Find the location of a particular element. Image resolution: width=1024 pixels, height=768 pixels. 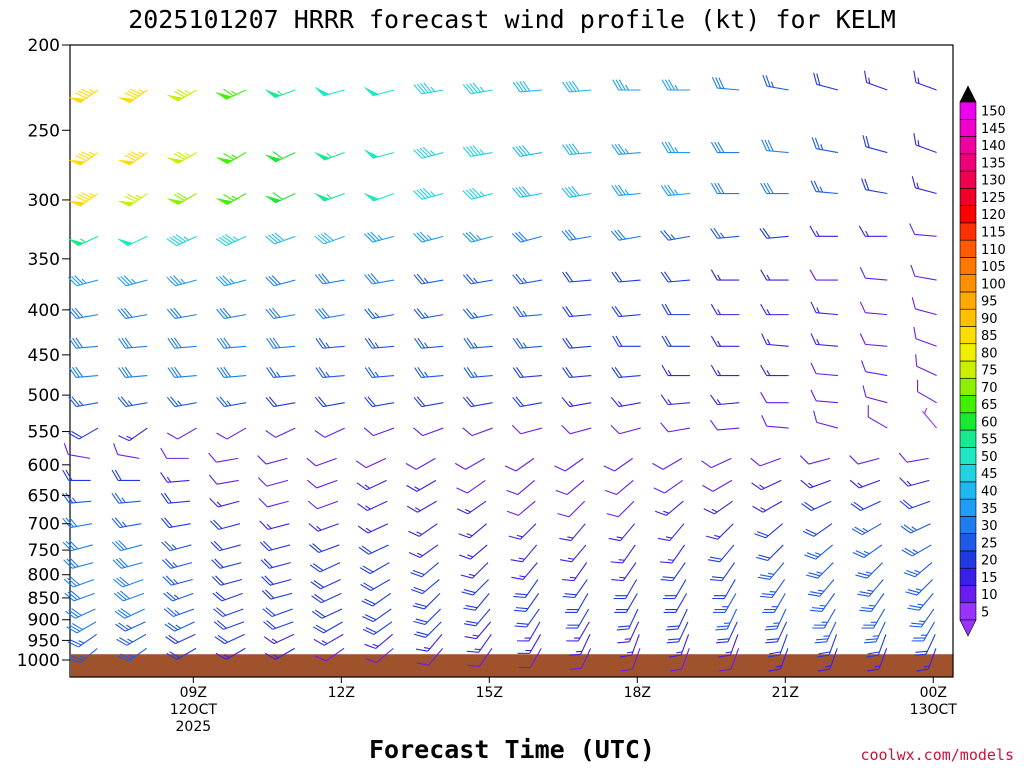

ground-surface is located at coordinates (512, 665).